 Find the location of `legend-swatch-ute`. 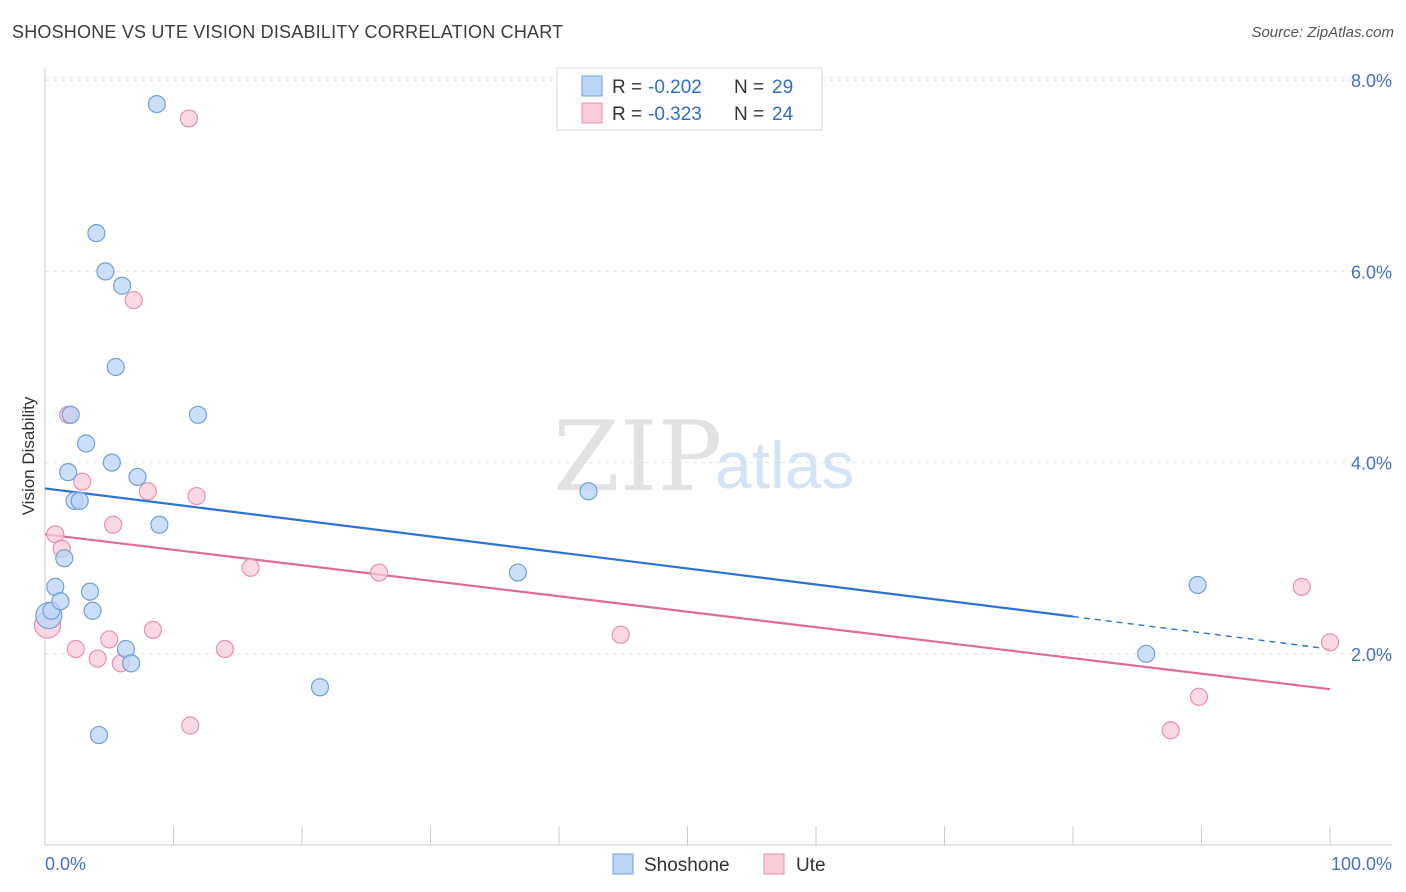

legend-swatch-ute is located at coordinates (592, 113).